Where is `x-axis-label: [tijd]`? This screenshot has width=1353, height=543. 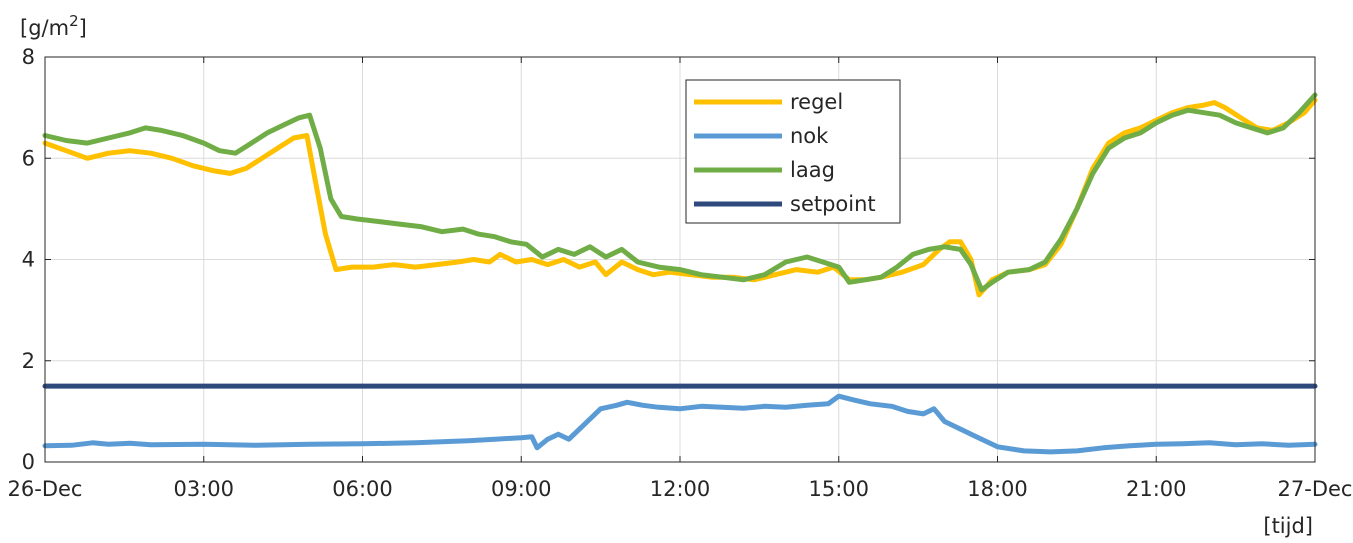 x-axis-label: [tijd] is located at coordinates (1288, 526).